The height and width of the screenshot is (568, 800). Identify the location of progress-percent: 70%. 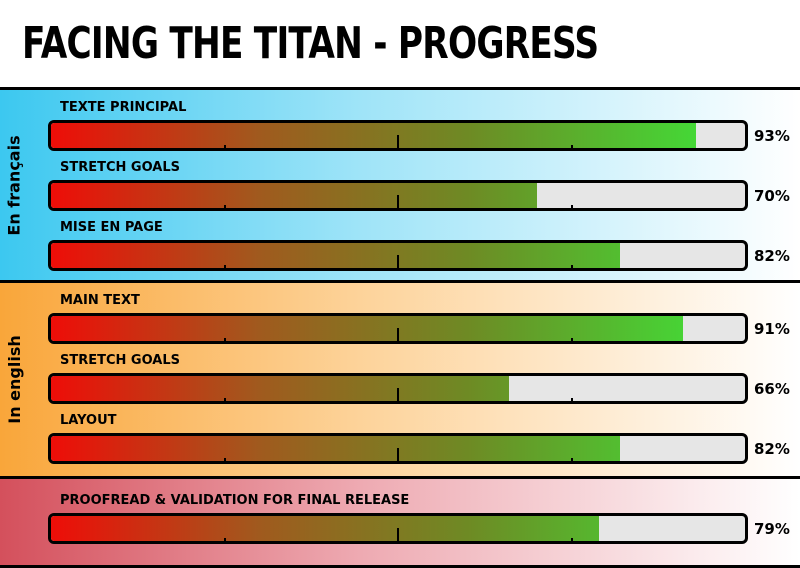
(772, 196).